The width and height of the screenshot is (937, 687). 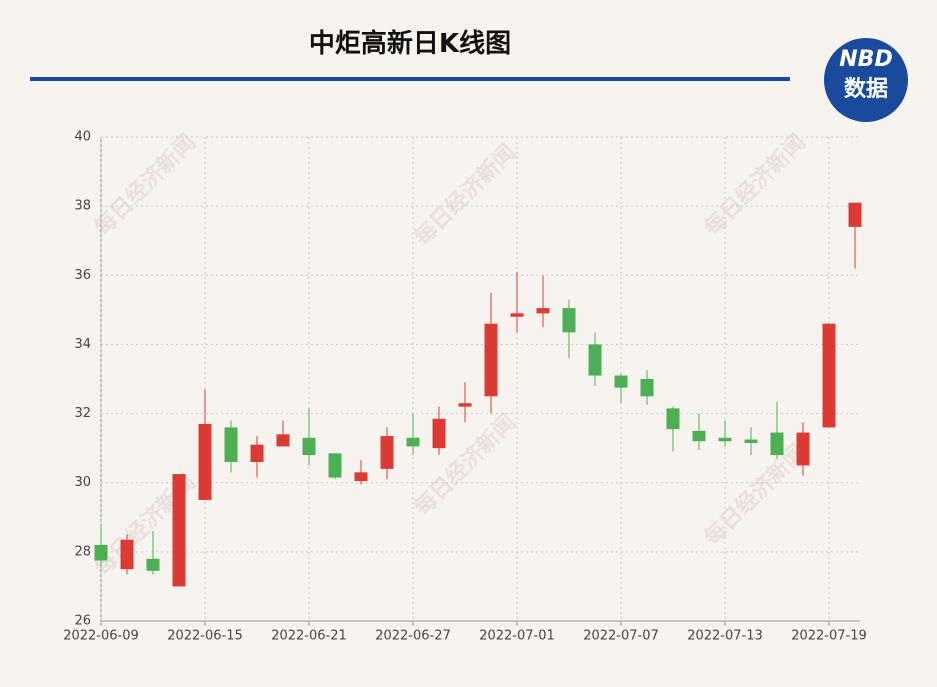 What do you see at coordinates (410, 43) in the screenshot?
I see `chart-title: 中炬高新日K线图` at bounding box center [410, 43].